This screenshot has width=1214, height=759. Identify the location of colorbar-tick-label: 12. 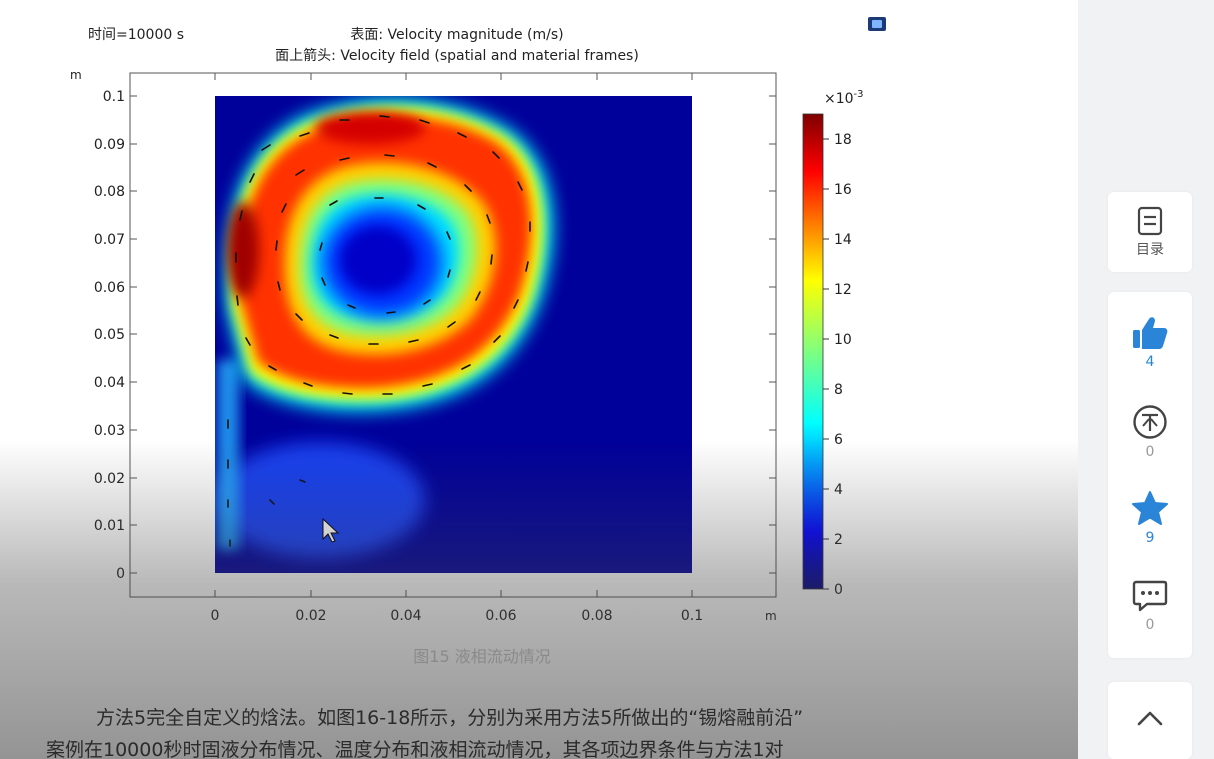
(843, 290).